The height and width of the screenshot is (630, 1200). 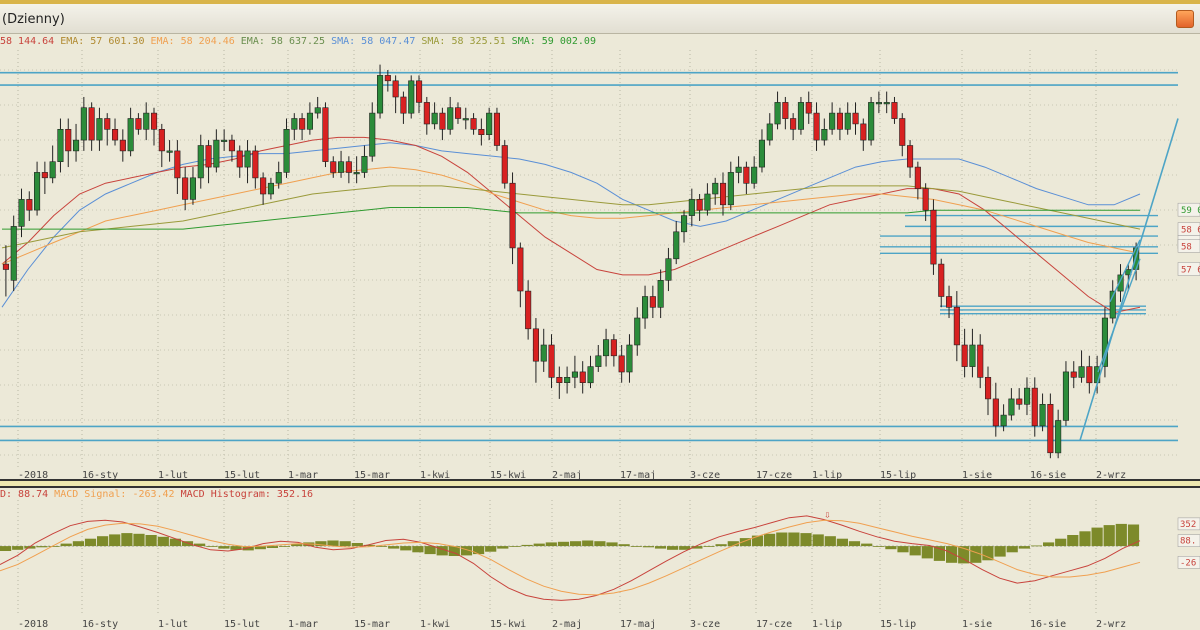 What do you see at coordinates (1048, 624) in the screenshot?
I see `macd-date-label: 16-sie` at bounding box center [1048, 624].